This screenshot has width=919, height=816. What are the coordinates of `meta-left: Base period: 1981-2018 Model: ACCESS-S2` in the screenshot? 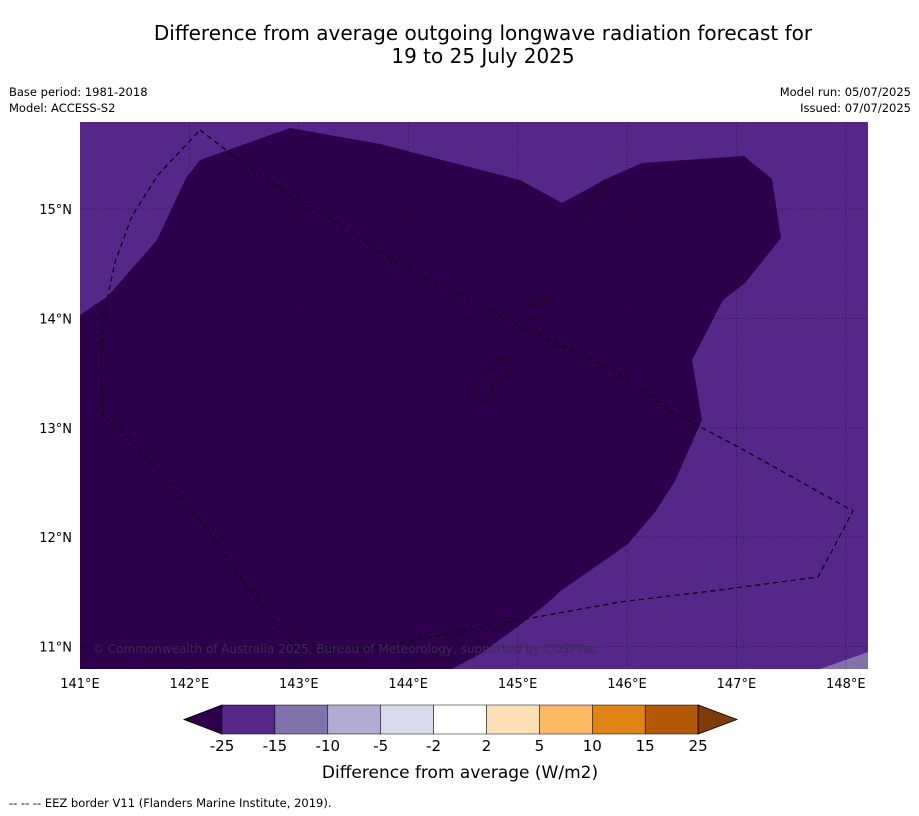 It's located at (78, 100).